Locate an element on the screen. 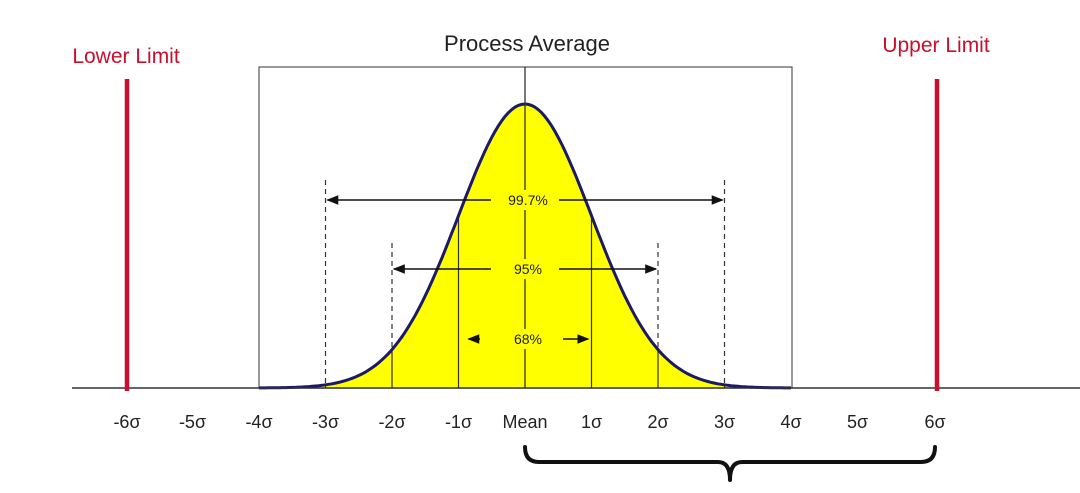 The width and height of the screenshot is (1080, 493). tick-label: 4σ is located at coordinates (790, 422).